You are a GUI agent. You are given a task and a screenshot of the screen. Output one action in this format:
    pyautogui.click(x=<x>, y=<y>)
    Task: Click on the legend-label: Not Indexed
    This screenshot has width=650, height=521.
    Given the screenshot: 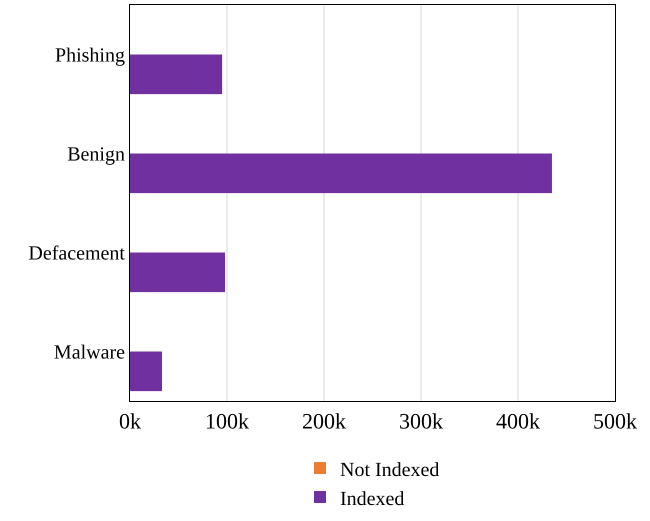 What is the action you would take?
    pyautogui.click(x=390, y=469)
    